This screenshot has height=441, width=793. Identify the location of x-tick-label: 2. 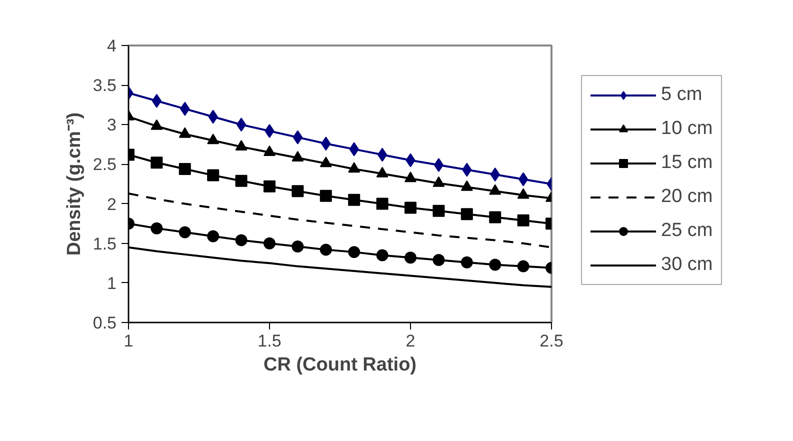
(411, 341).